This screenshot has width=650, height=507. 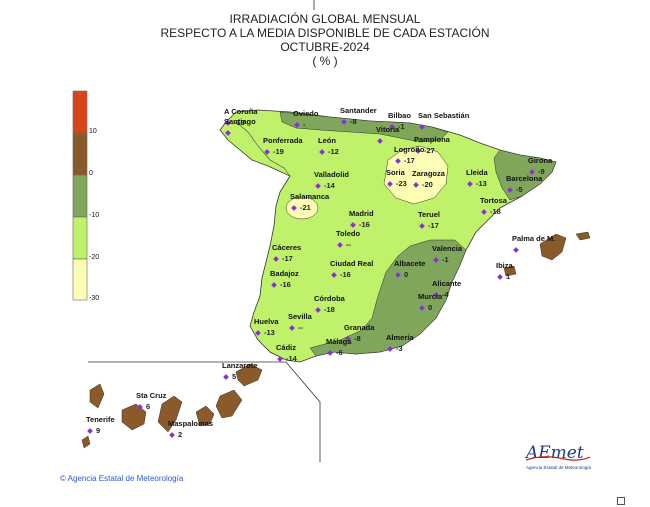 What do you see at coordinates (532, 172) in the screenshot?
I see `station-marker-girona` at bounding box center [532, 172].